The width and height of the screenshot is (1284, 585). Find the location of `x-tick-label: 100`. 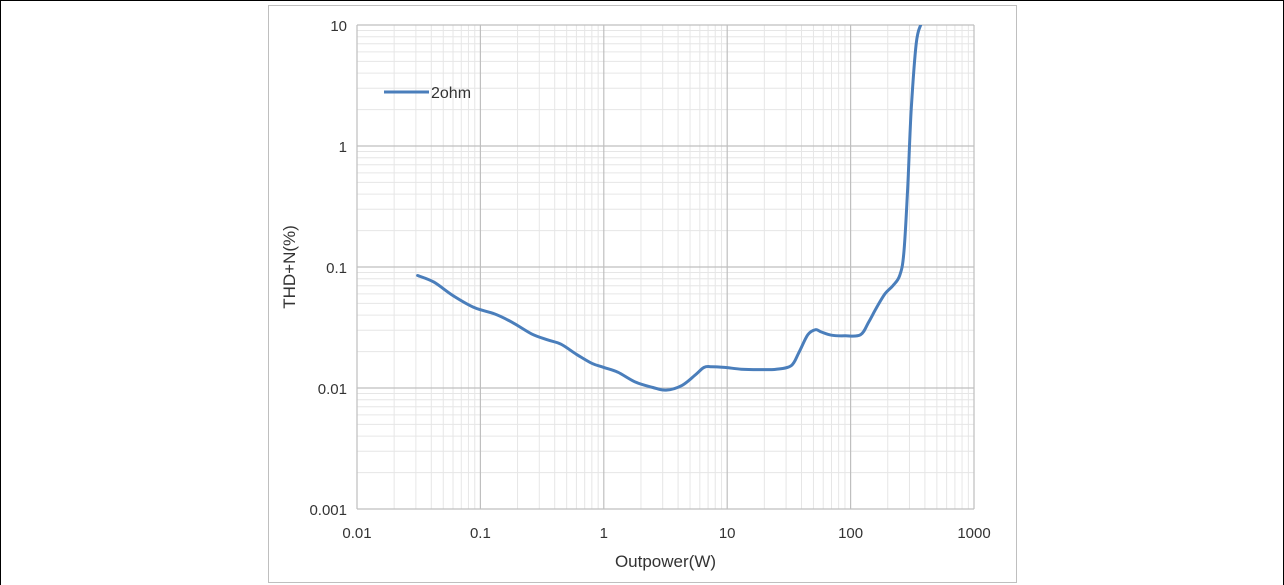

x-tick-label: 100 is located at coordinates (850, 533).